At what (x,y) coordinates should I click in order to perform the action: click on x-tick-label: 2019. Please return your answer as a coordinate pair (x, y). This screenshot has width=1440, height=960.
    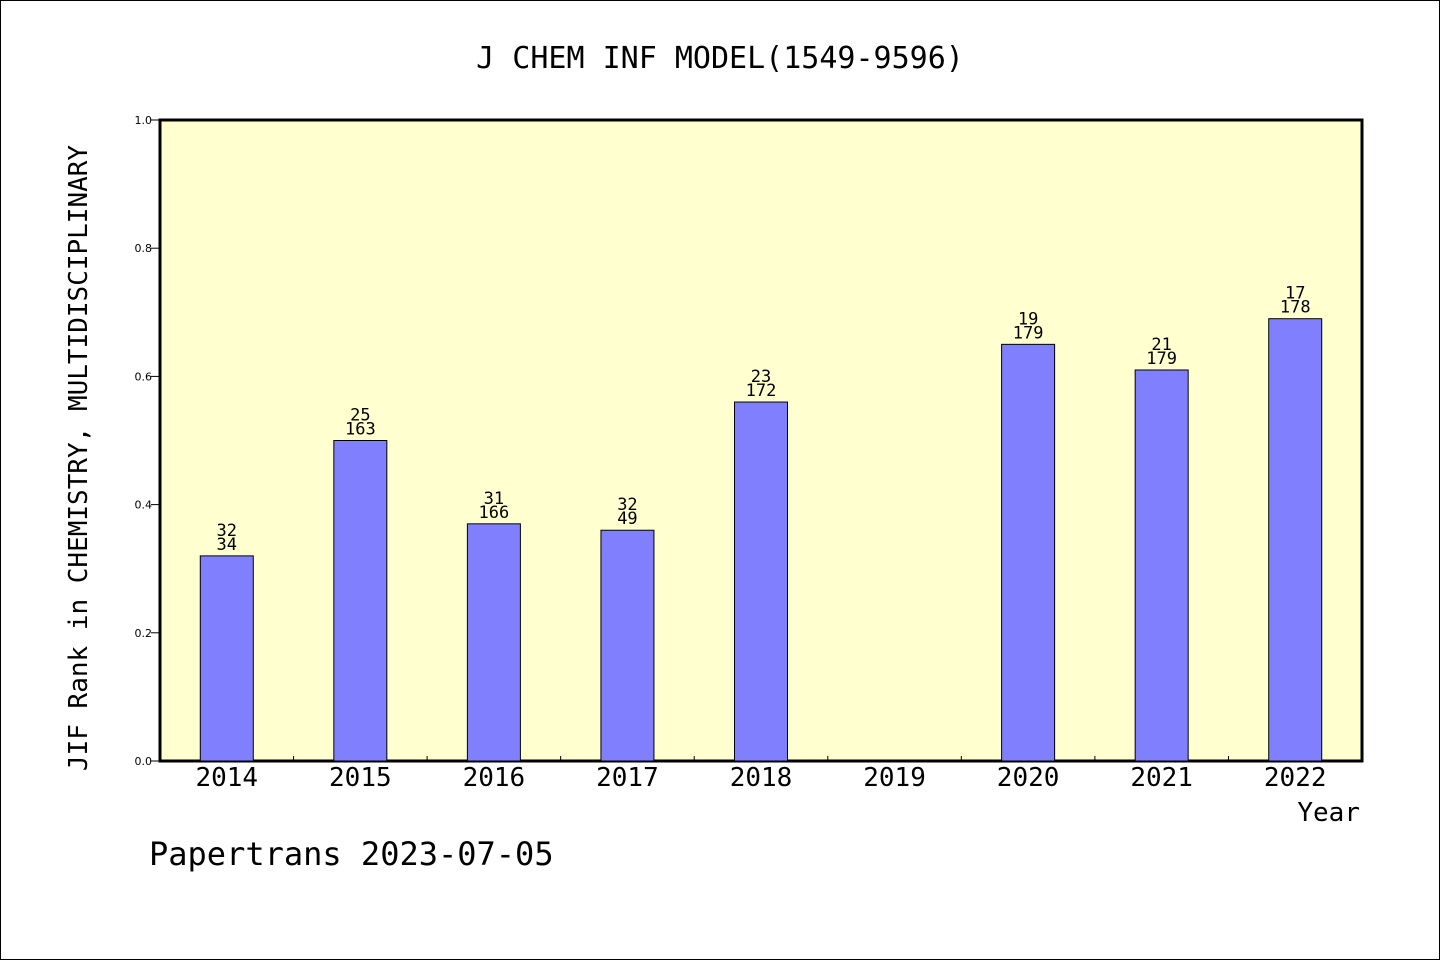
    Looking at the image, I should click on (894, 778).